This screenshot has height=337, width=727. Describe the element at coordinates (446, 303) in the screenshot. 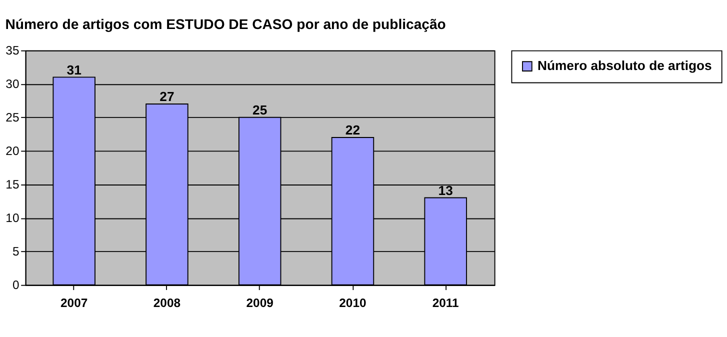

I see `x-tick-label: 2011` at that location.